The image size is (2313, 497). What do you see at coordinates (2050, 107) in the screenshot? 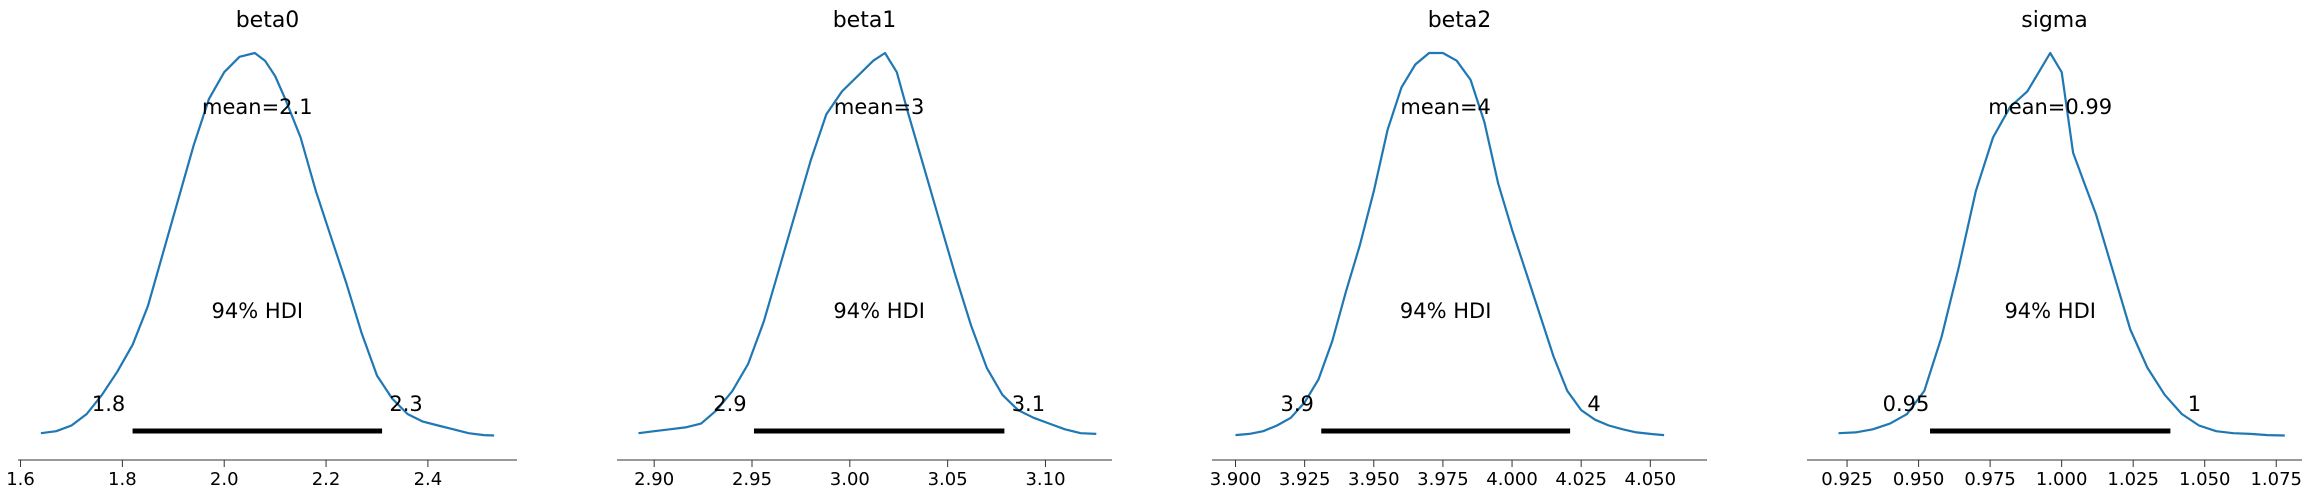
I see `mean-label: mean=0.99` at bounding box center [2050, 107].